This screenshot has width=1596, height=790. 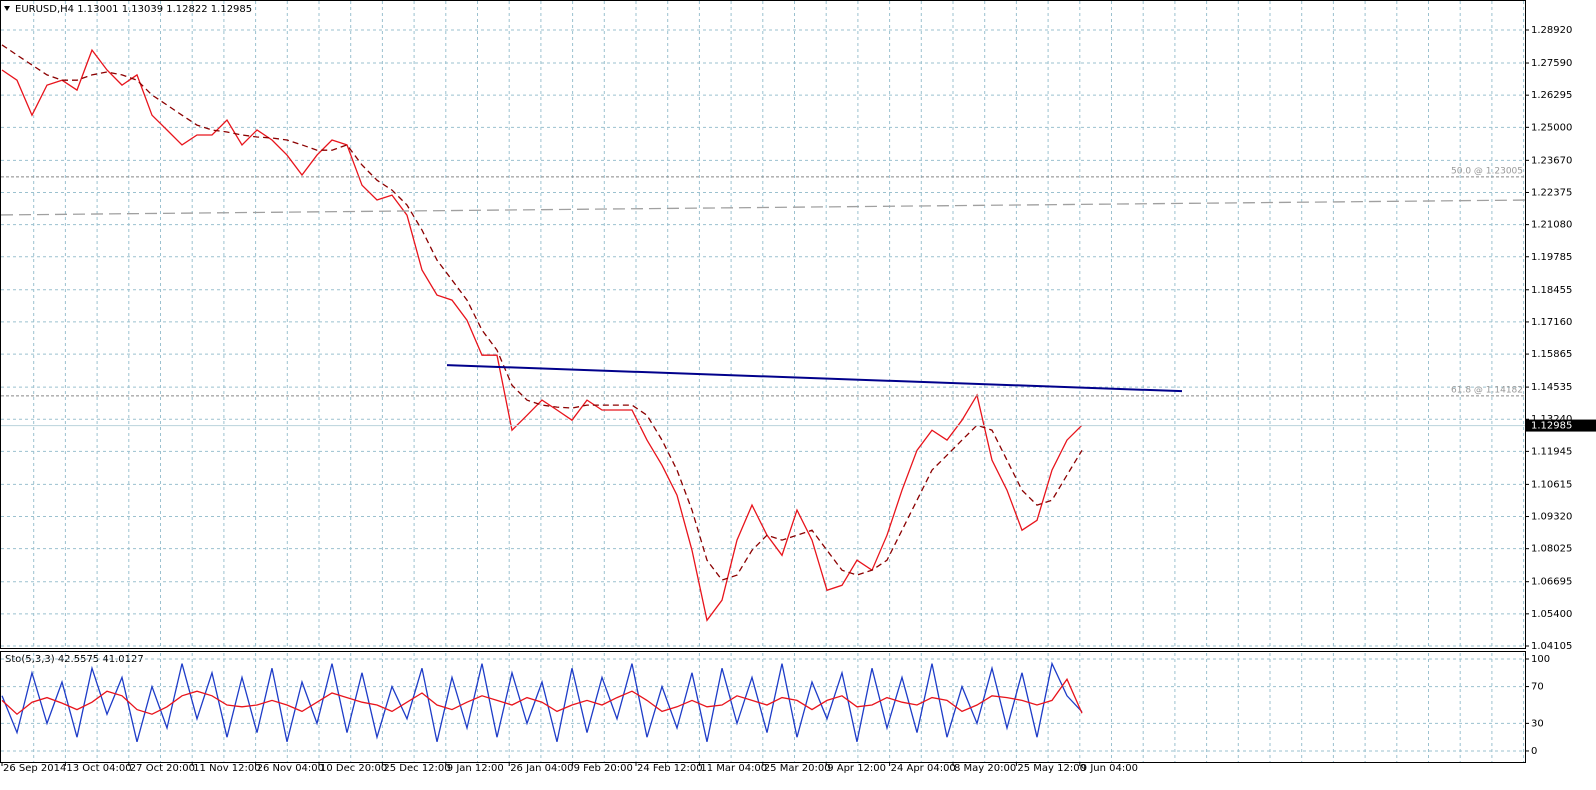 What do you see at coordinates (74, 659) in the screenshot?
I see `indicator-title: Sto(5,3,3) 42.5575 41.0127` at bounding box center [74, 659].